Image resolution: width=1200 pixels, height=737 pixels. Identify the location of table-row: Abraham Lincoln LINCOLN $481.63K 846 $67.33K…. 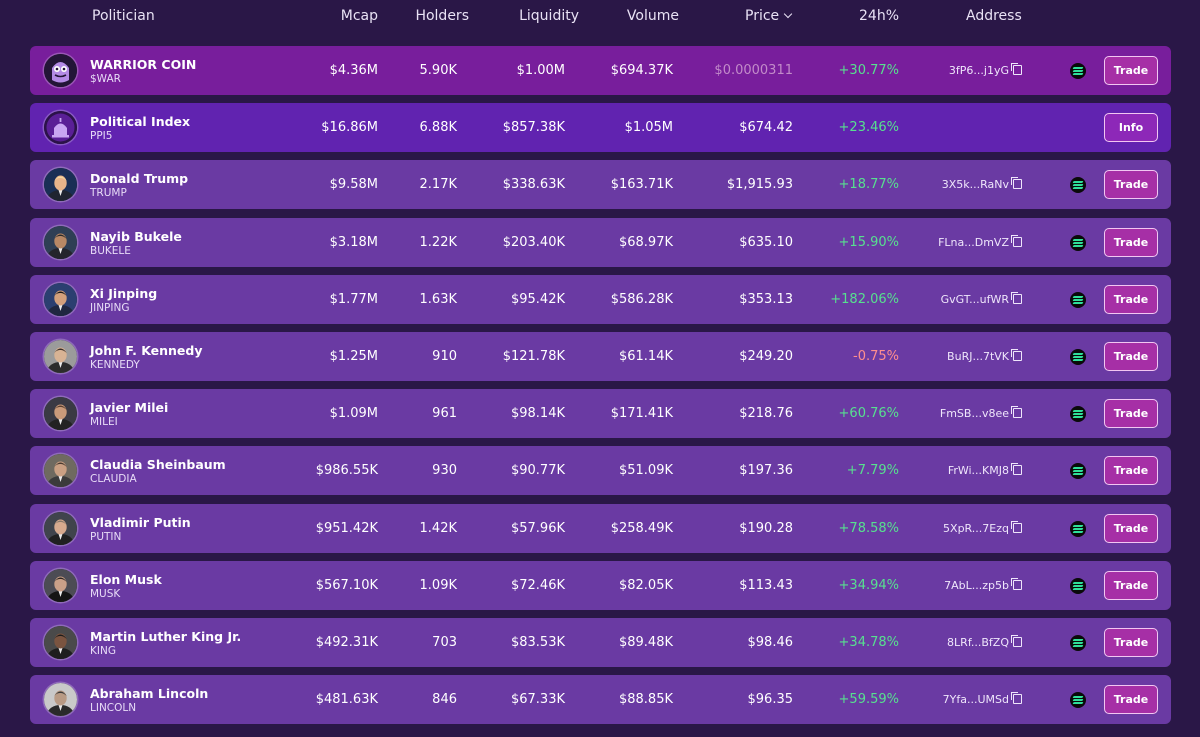
(600, 700).